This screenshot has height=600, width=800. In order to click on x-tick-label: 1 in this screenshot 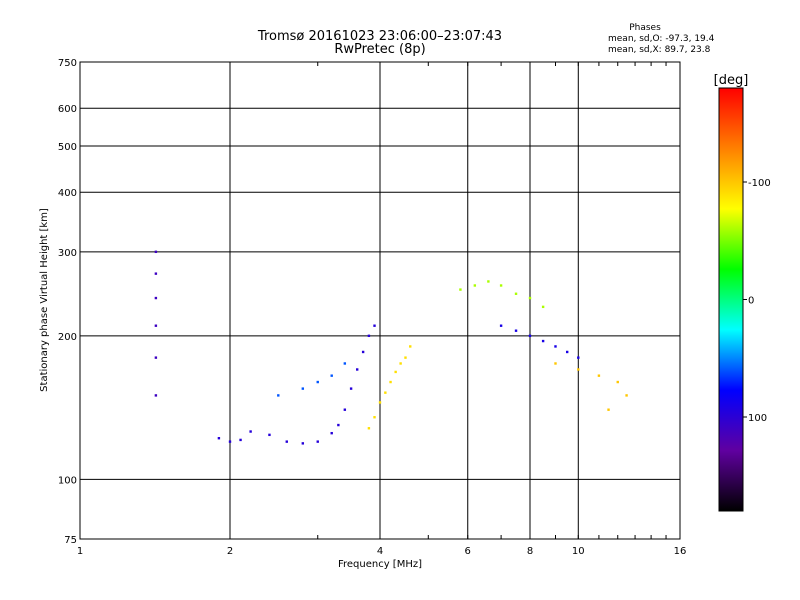, I will do `click(80, 551)`.